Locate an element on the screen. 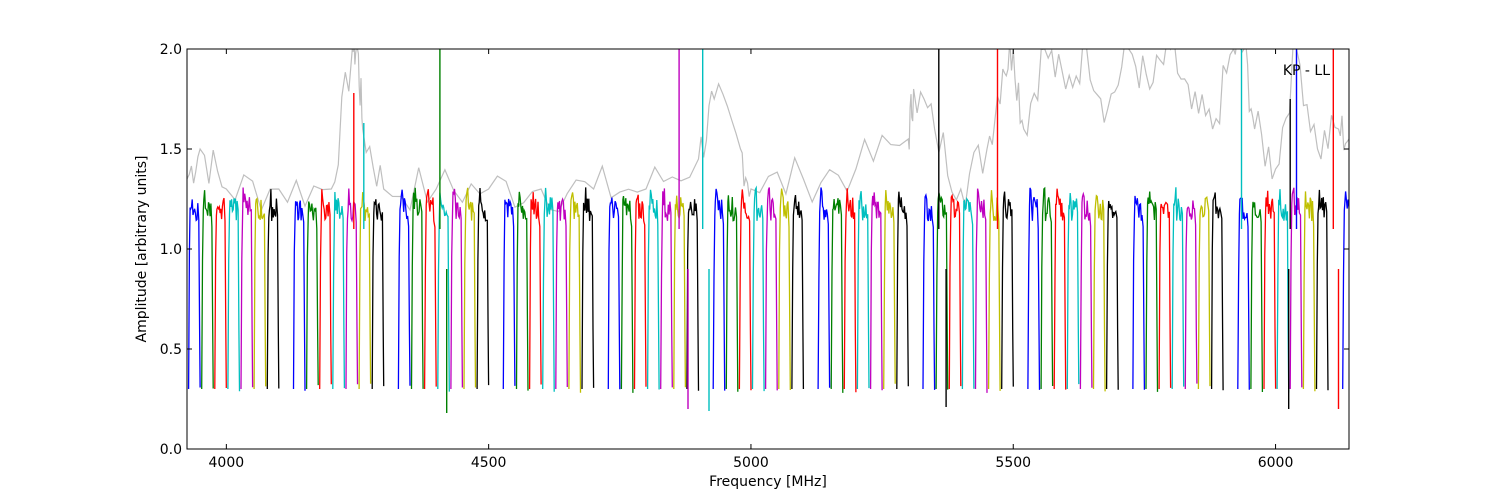 This screenshot has height=500, width=1500. x-tick-label: 4000 is located at coordinates (227, 463).